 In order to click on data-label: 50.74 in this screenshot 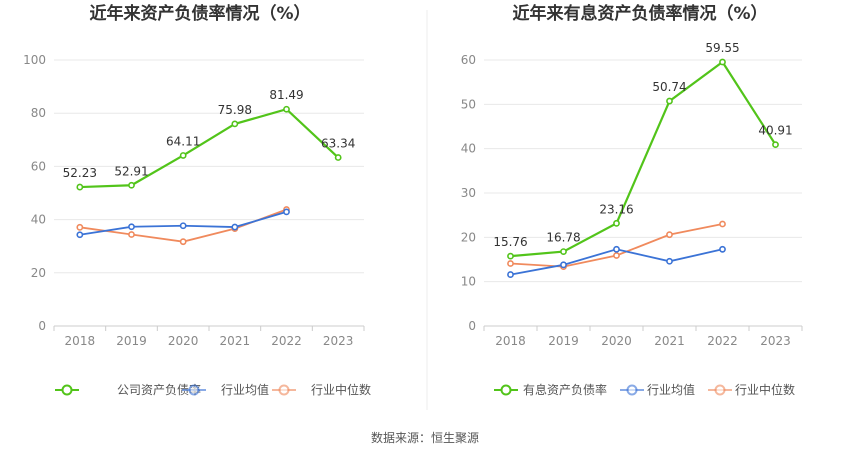, I will do `click(669, 87)`.